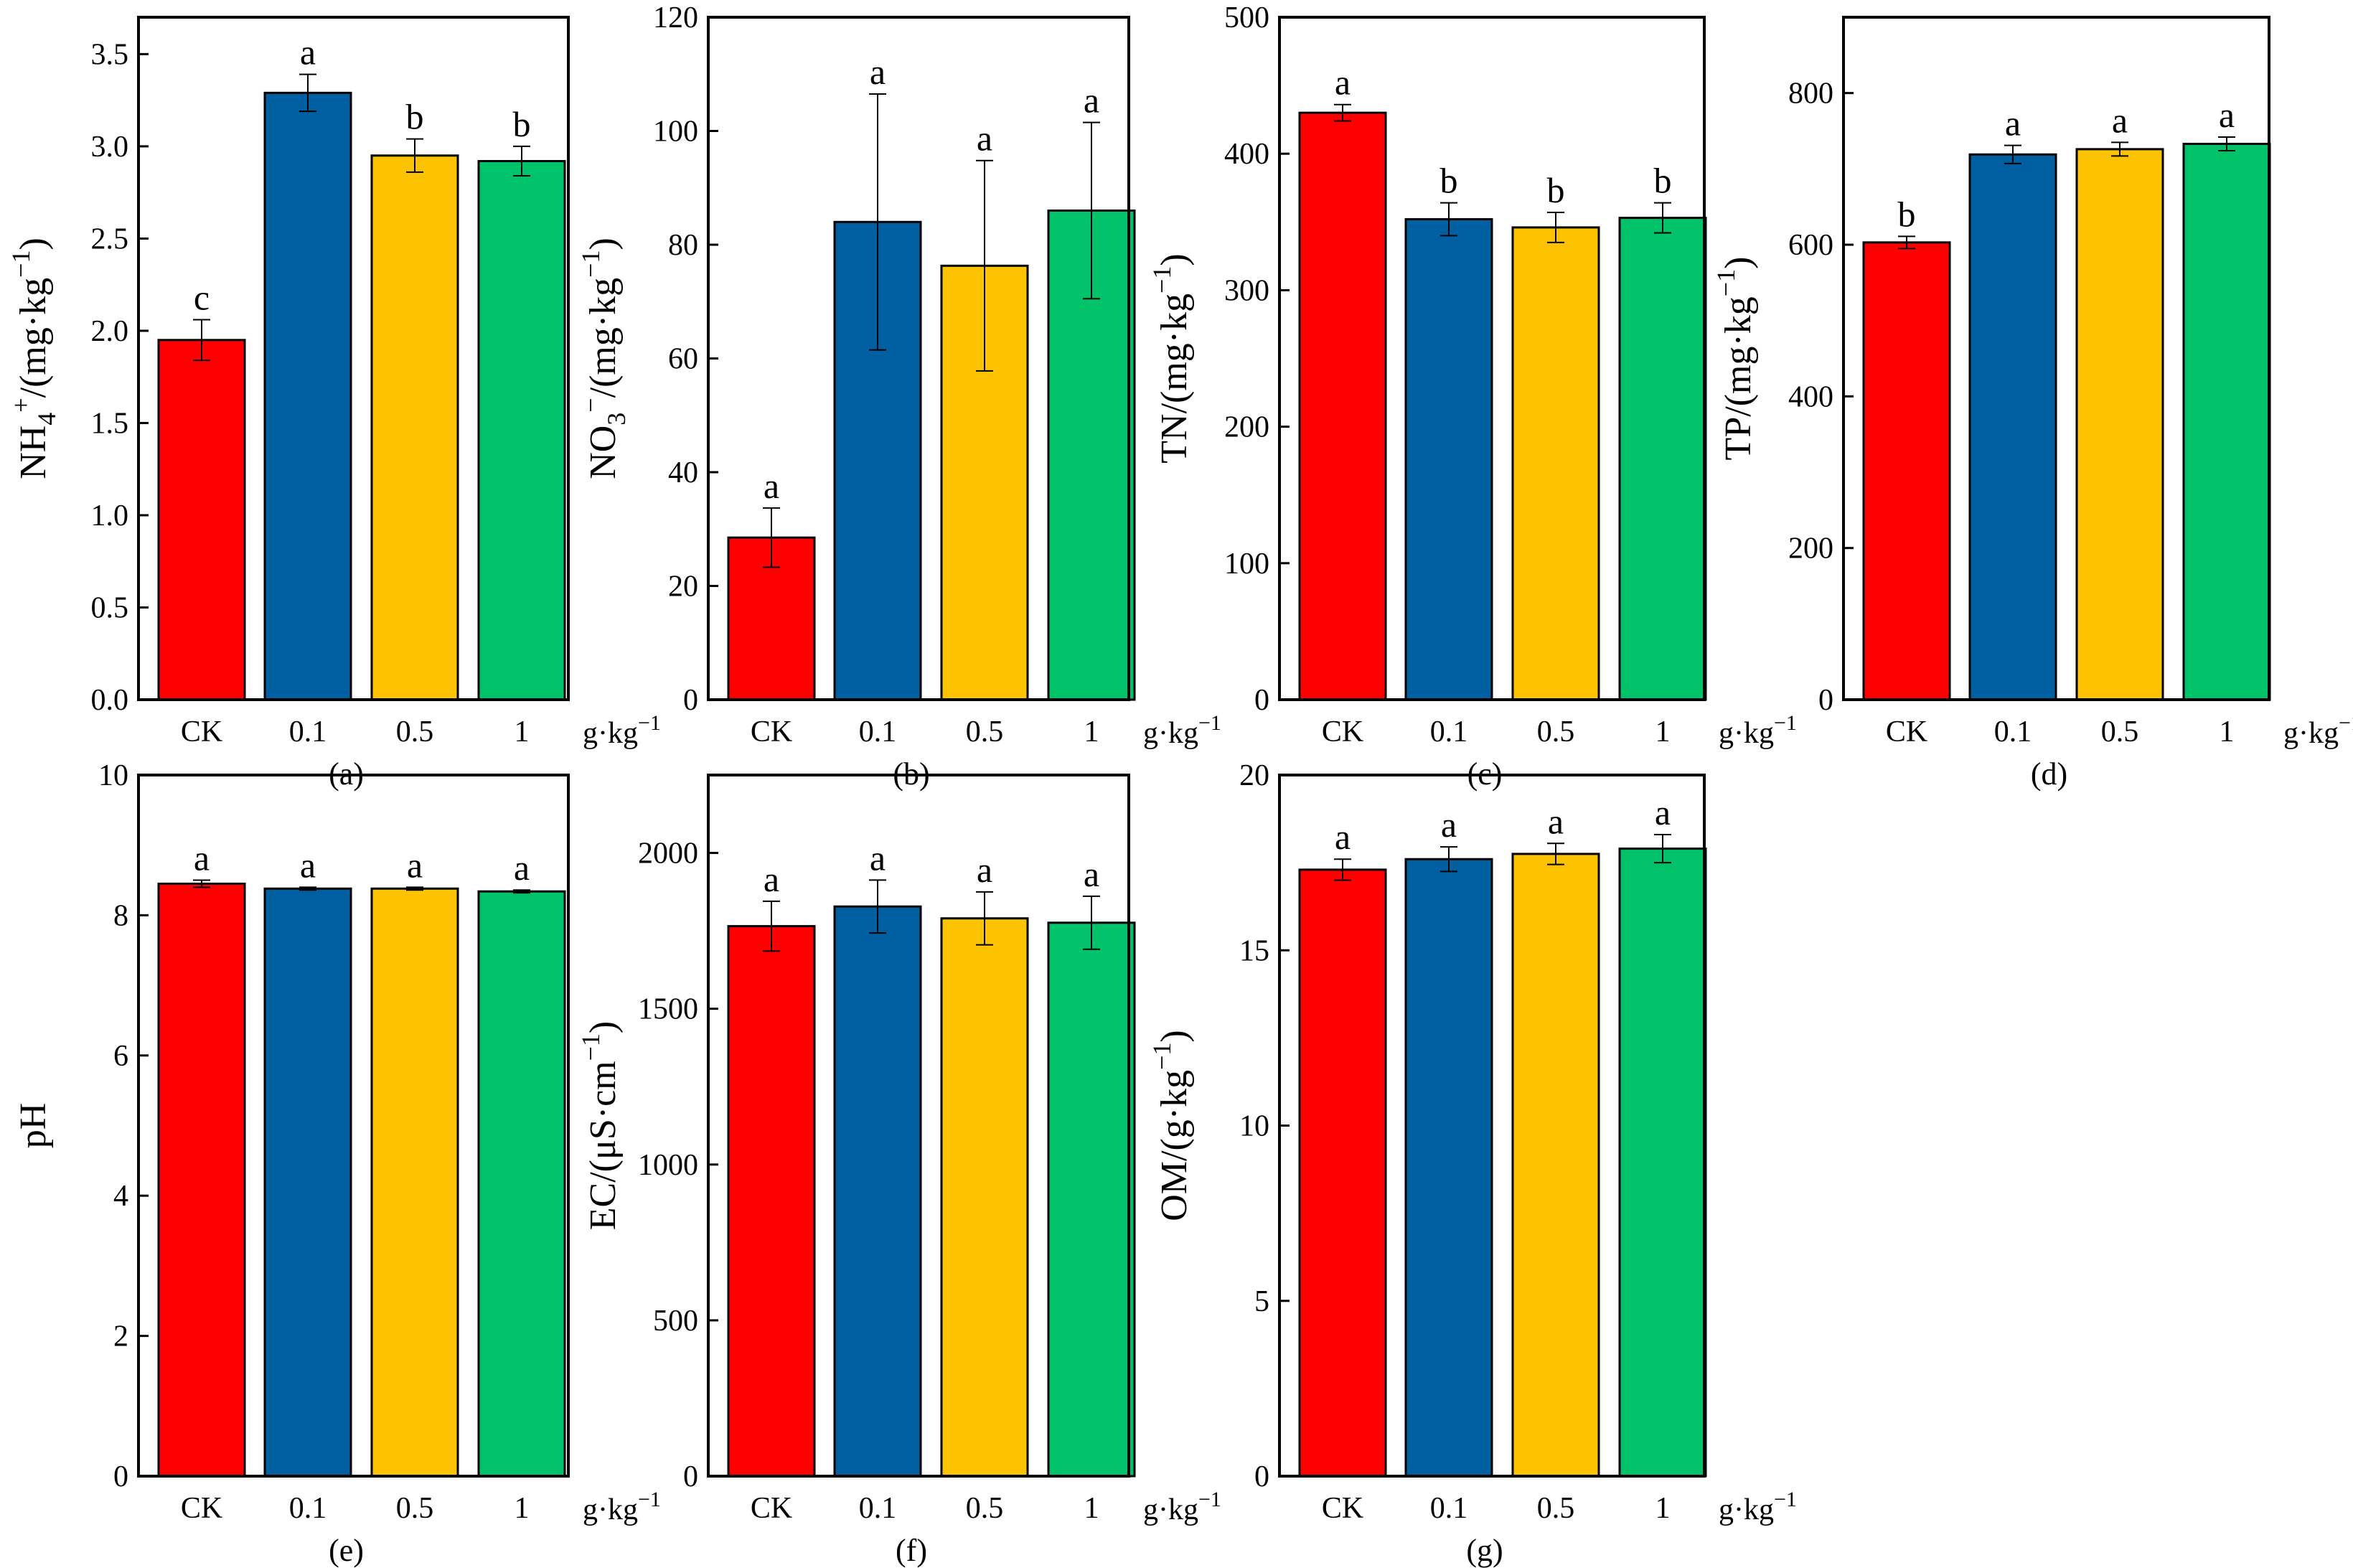 This screenshot has height=1568, width=2353. Describe the element at coordinates (110, 607) in the screenshot. I see `y-tick-label: 0.5` at that location.